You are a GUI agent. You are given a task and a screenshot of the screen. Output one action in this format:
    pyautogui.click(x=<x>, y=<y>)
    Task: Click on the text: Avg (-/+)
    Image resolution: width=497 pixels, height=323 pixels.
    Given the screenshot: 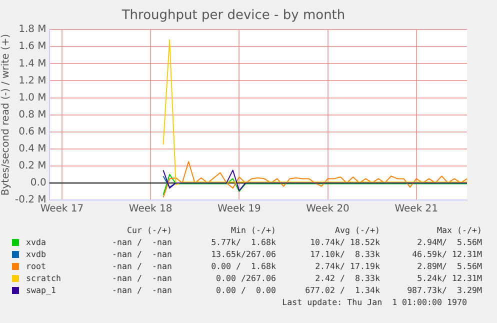 What is the action you would take?
    pyautogui.click(x=357, y=230)
    